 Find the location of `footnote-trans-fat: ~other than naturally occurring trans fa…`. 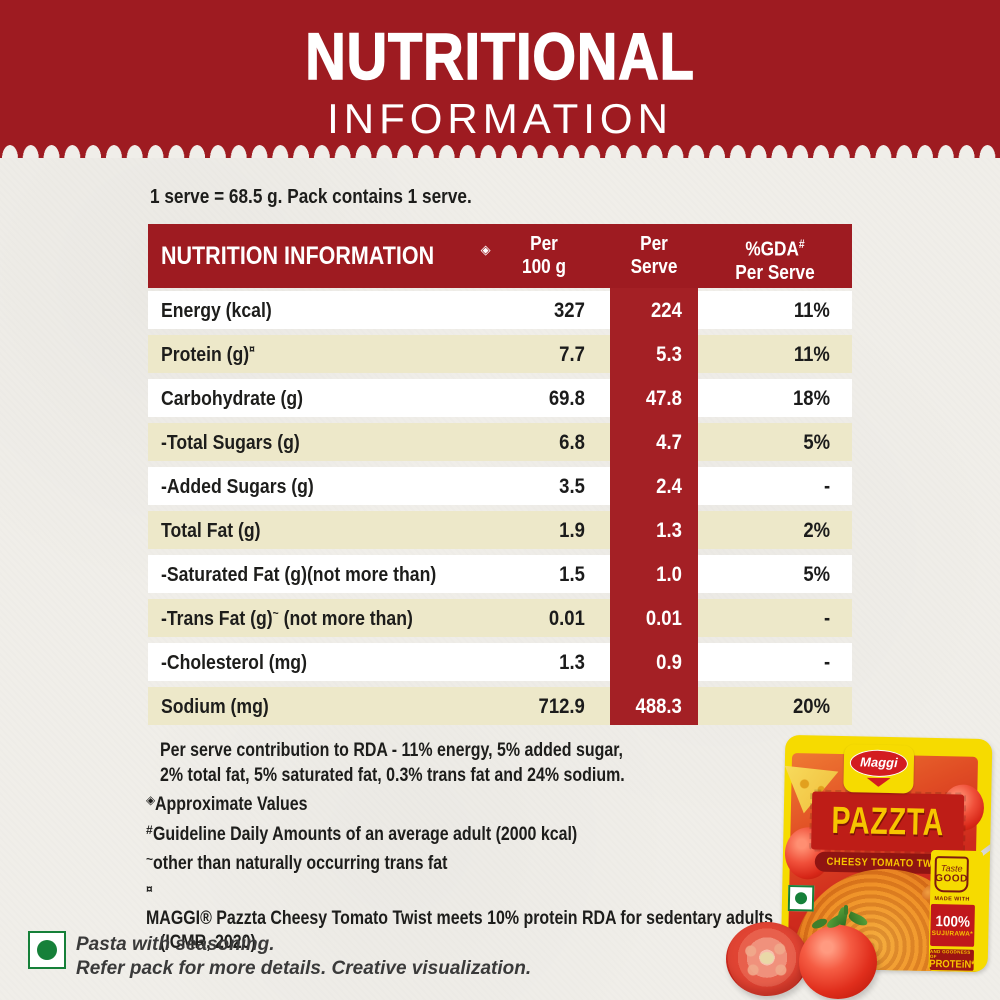

footnote-trans-fat: ~other than naturally occurring trans fa… is located at coordinates (297, 863).